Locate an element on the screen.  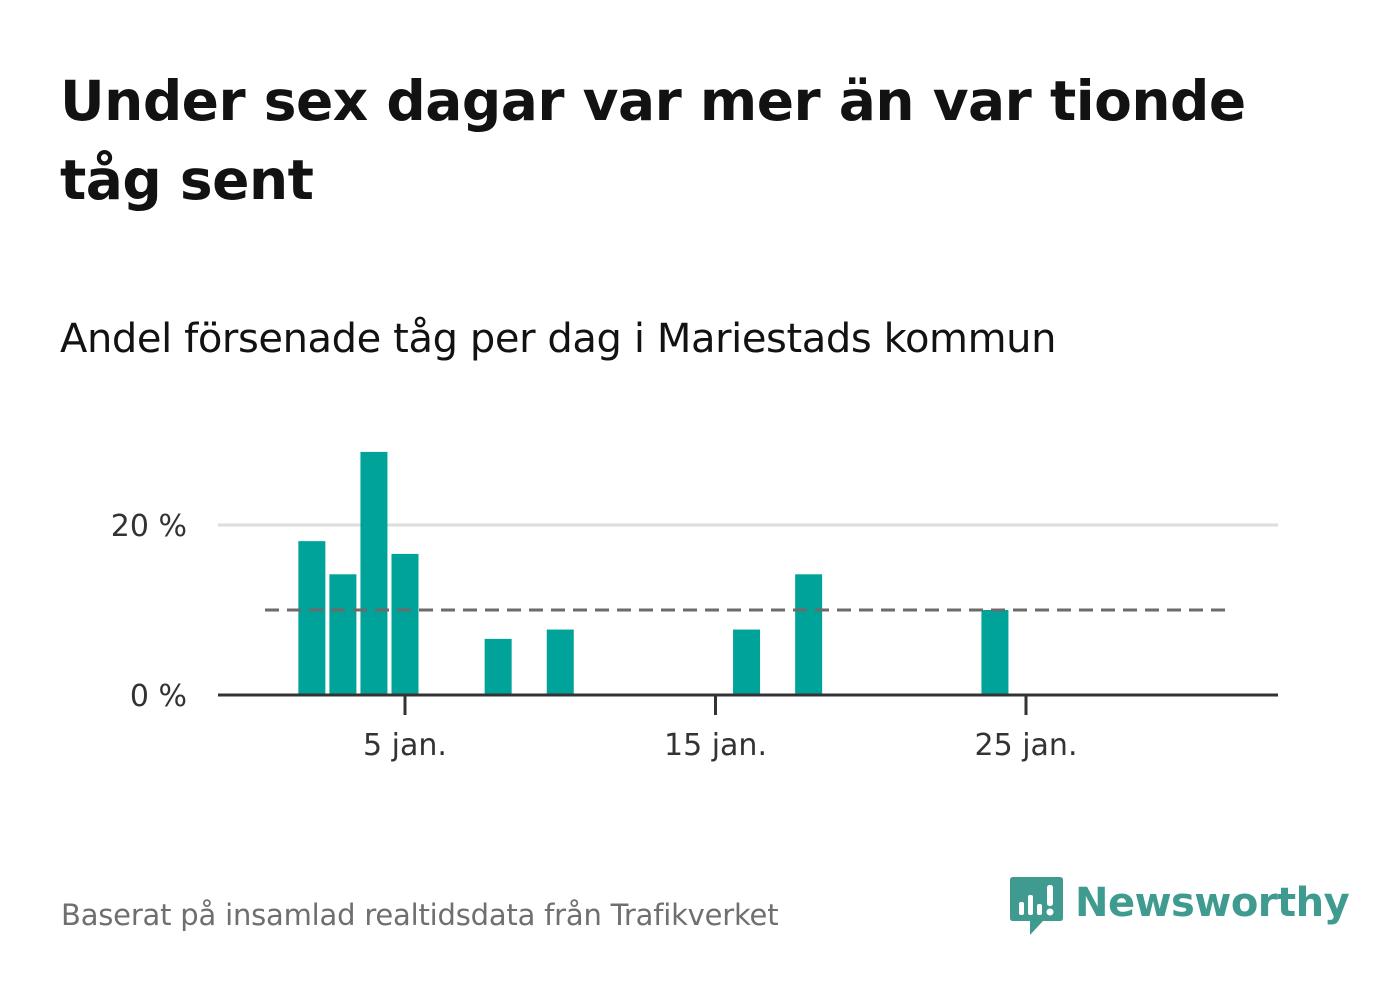
y-tick-label: 20 % is located at coordinates (149, 526).